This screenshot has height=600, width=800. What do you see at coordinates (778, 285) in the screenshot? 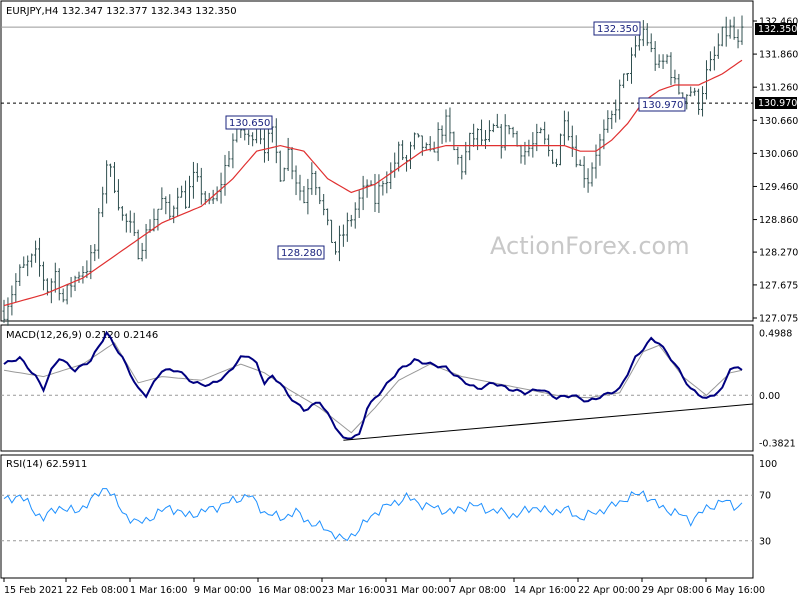
I see `price-tick-label: 127.675` at bounding box center [778, 285].